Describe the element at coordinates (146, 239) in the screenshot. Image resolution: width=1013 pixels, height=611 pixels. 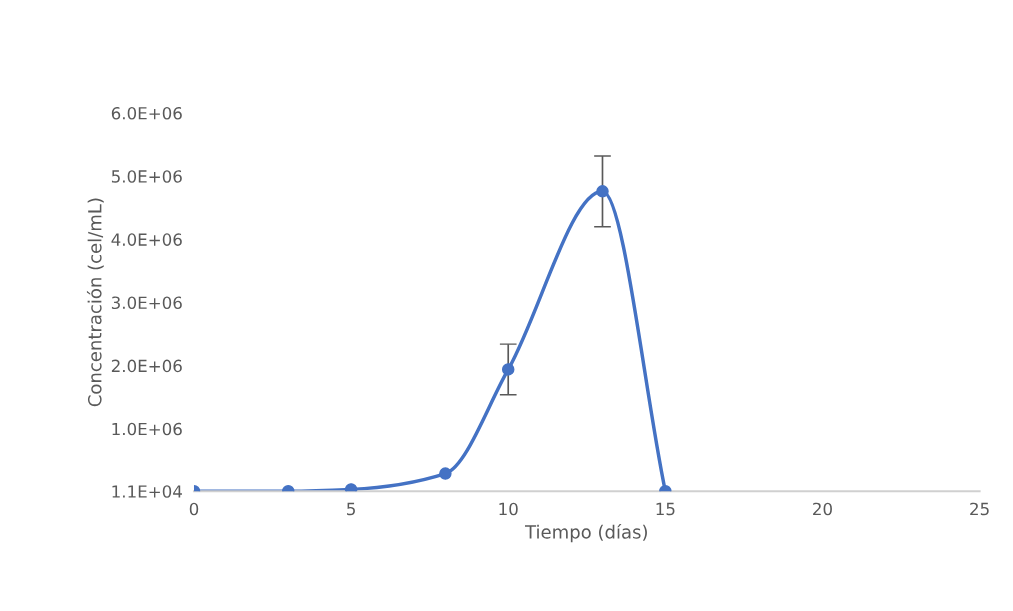
I see `y-tick-label: 4.0E+06` at that location.